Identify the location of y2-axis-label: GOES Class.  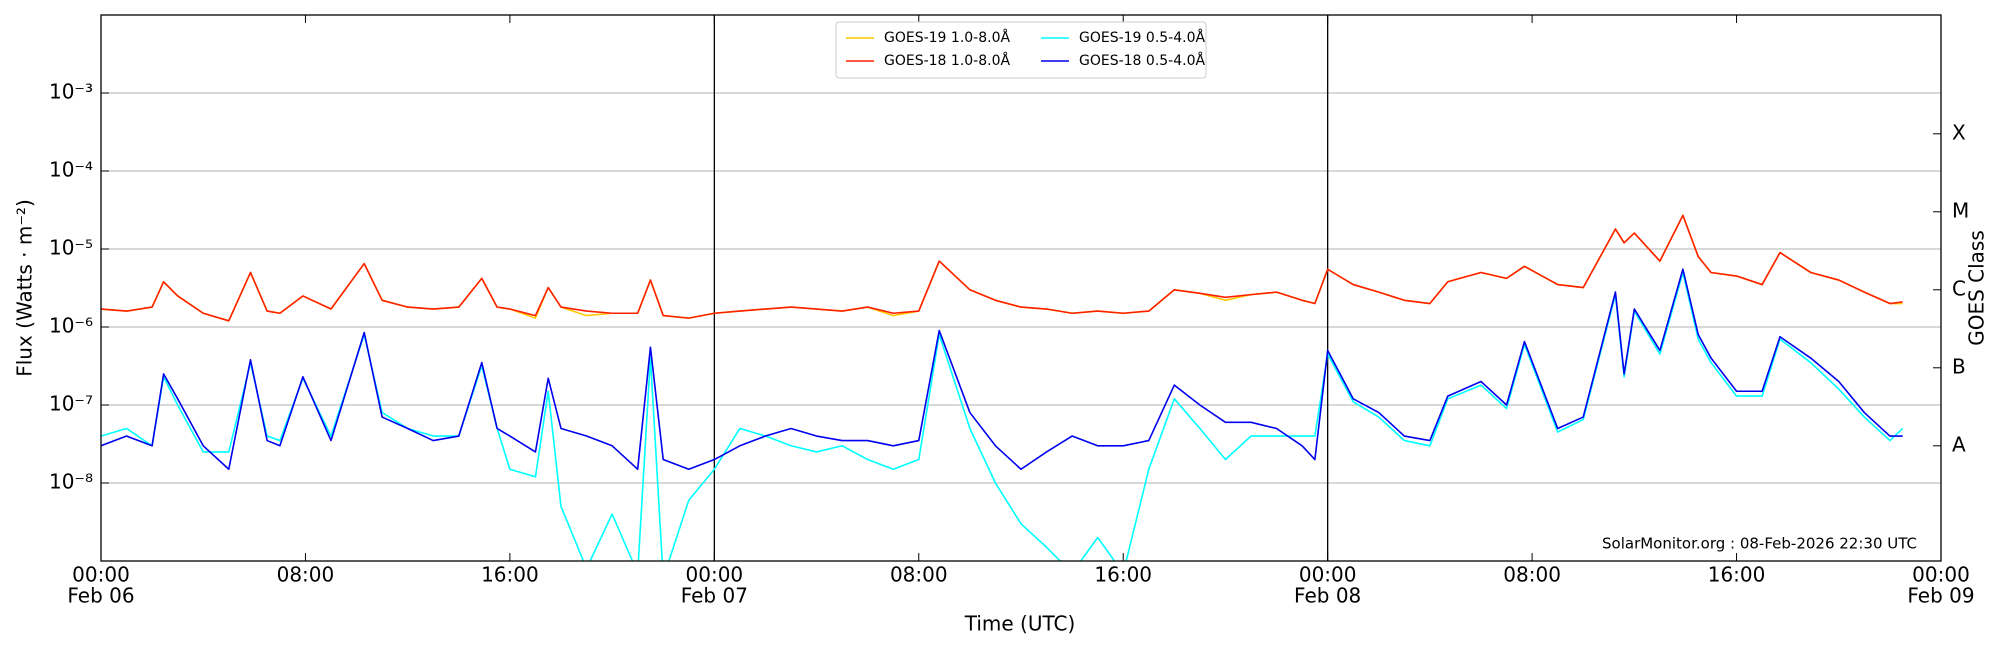
(1977, 288).